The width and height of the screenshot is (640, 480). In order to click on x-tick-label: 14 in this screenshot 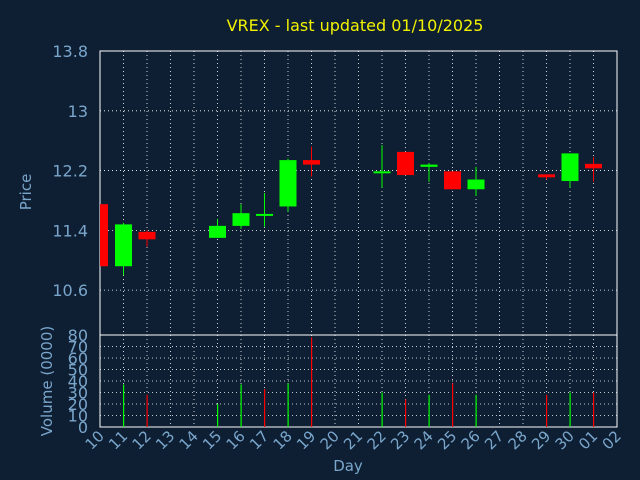, I will do `click(189, 440)`.